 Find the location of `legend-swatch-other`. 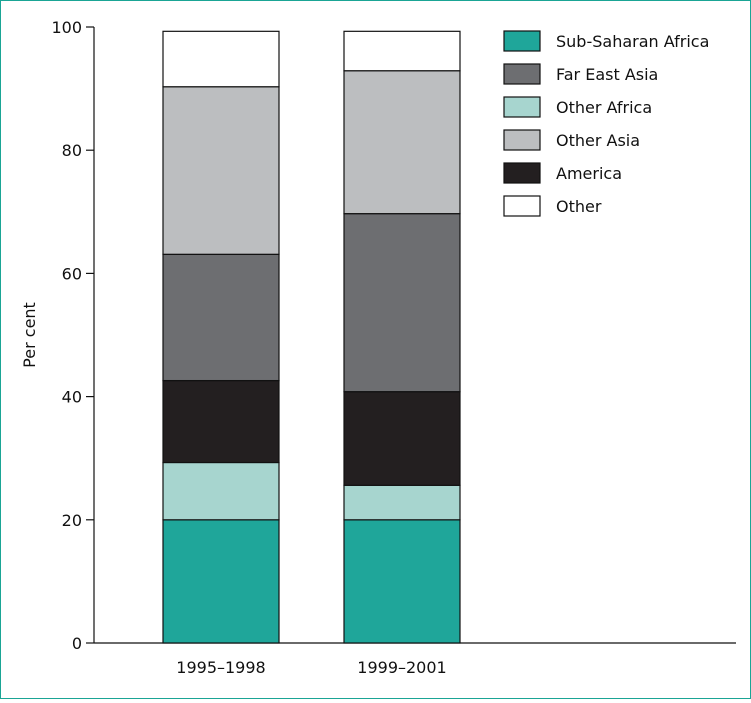

legend-swatch-other is located at coordinates (522, 206).